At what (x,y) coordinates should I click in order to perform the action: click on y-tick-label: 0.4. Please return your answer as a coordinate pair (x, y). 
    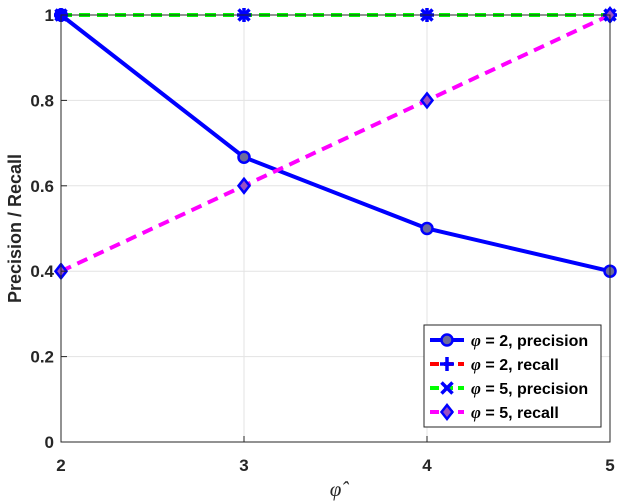
    Looking at the image, I should click on (42, 271).